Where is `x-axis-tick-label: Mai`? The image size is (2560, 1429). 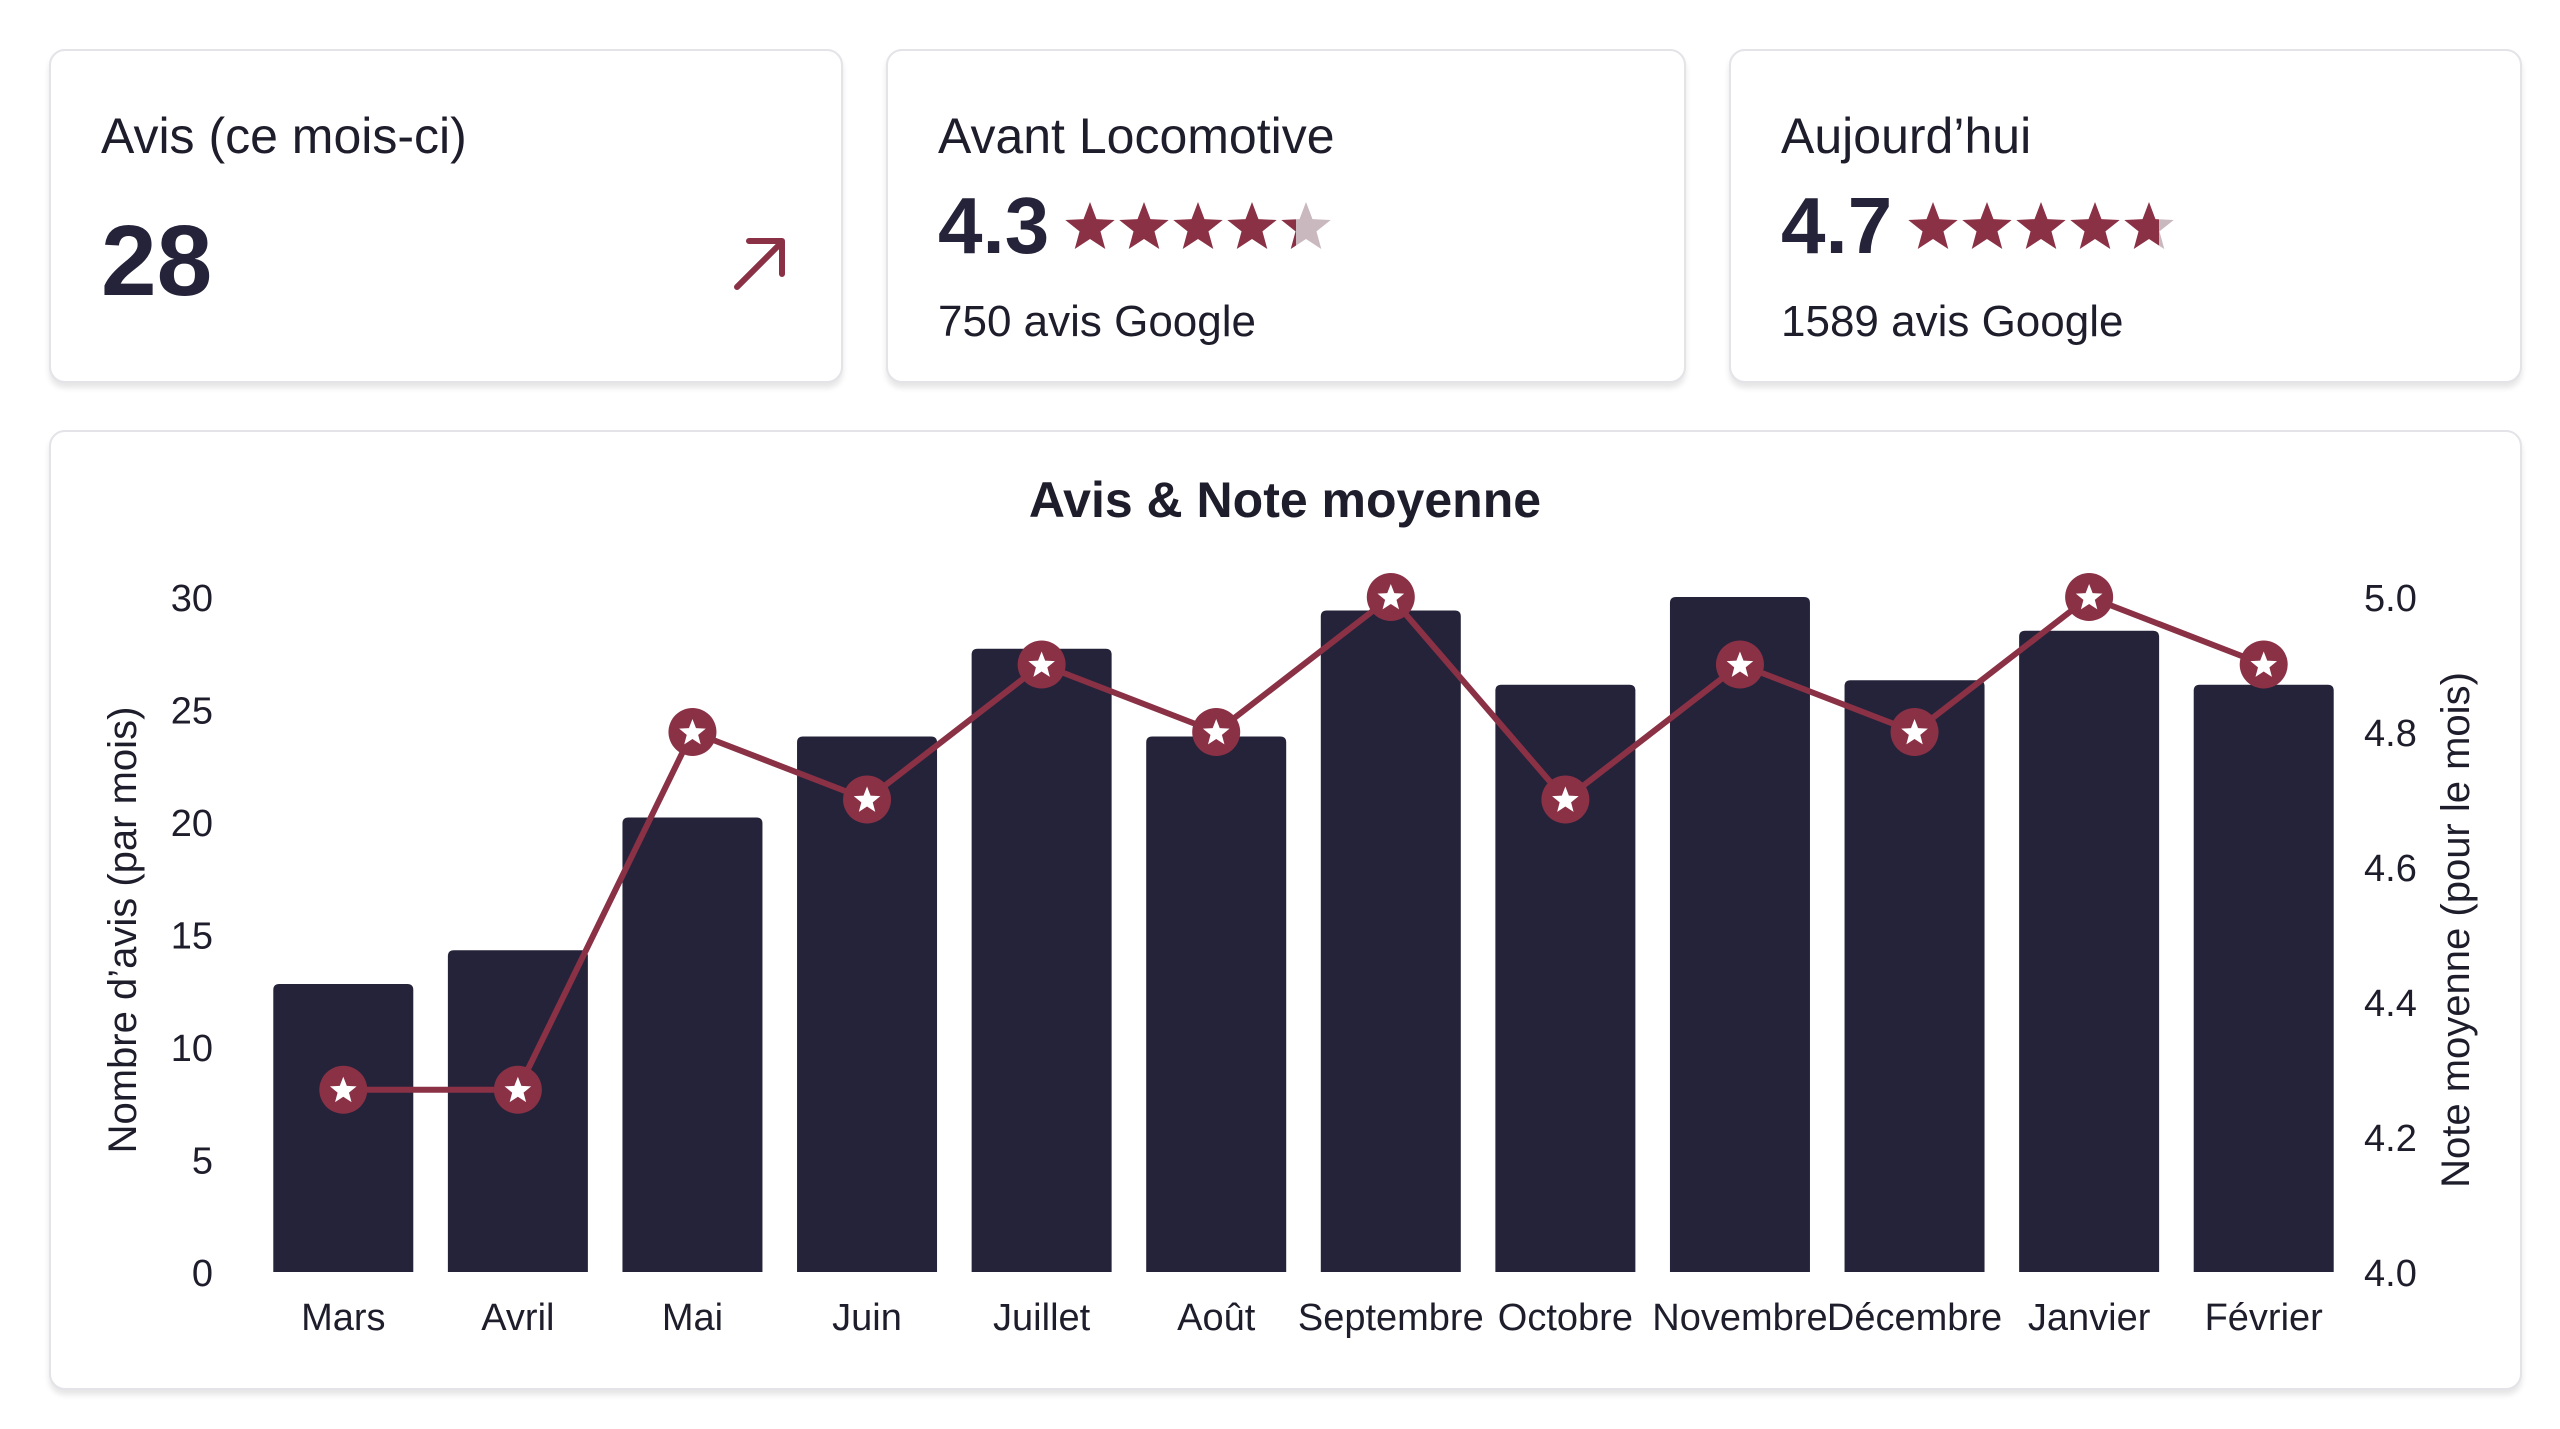 x-axis-tick-label: Mai is located at coordinates (692, 1318).